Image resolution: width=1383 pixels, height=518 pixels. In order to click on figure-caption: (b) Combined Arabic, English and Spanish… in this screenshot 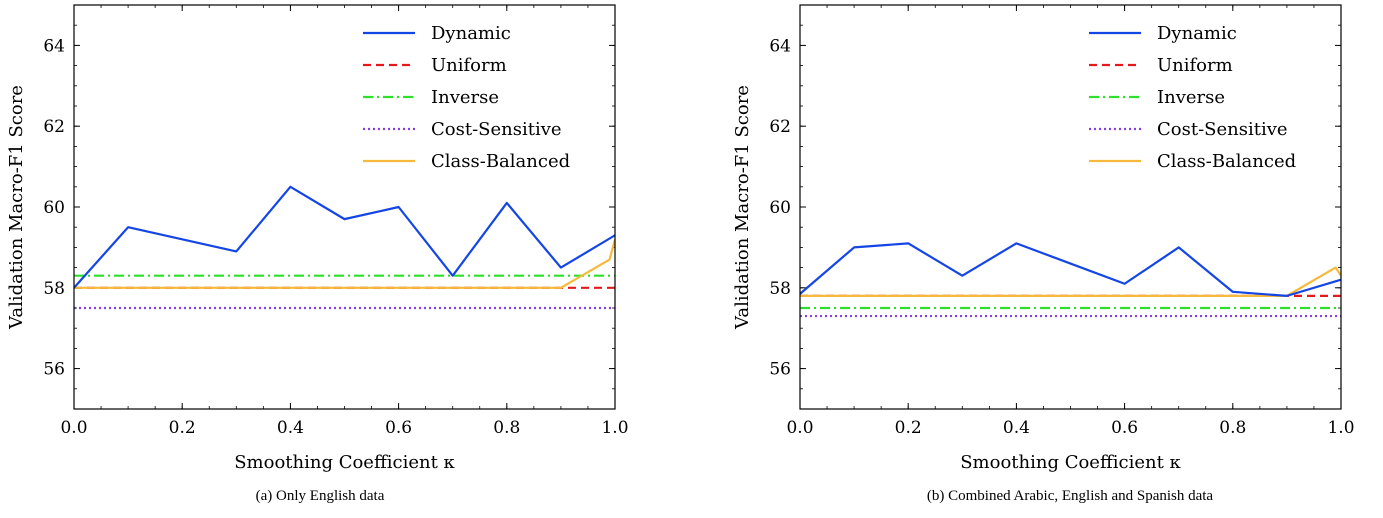, I will do `click(1070, 496)`.